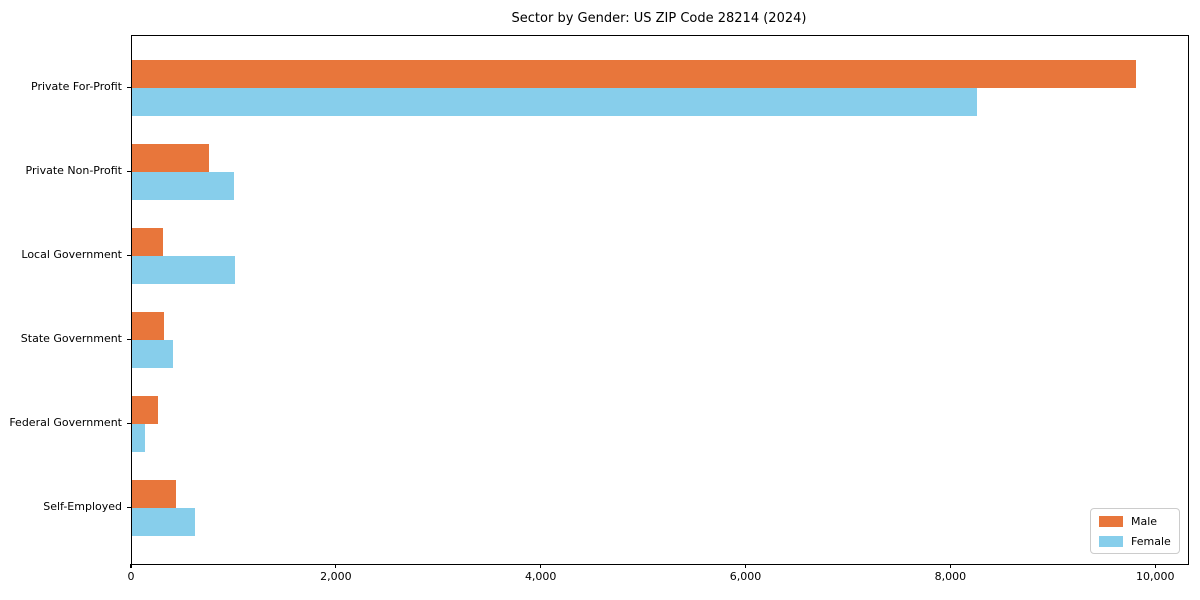 The image size is (1200, 600). I want to click on ytick-label-federal-government: Federal Government, so click(65, 422).